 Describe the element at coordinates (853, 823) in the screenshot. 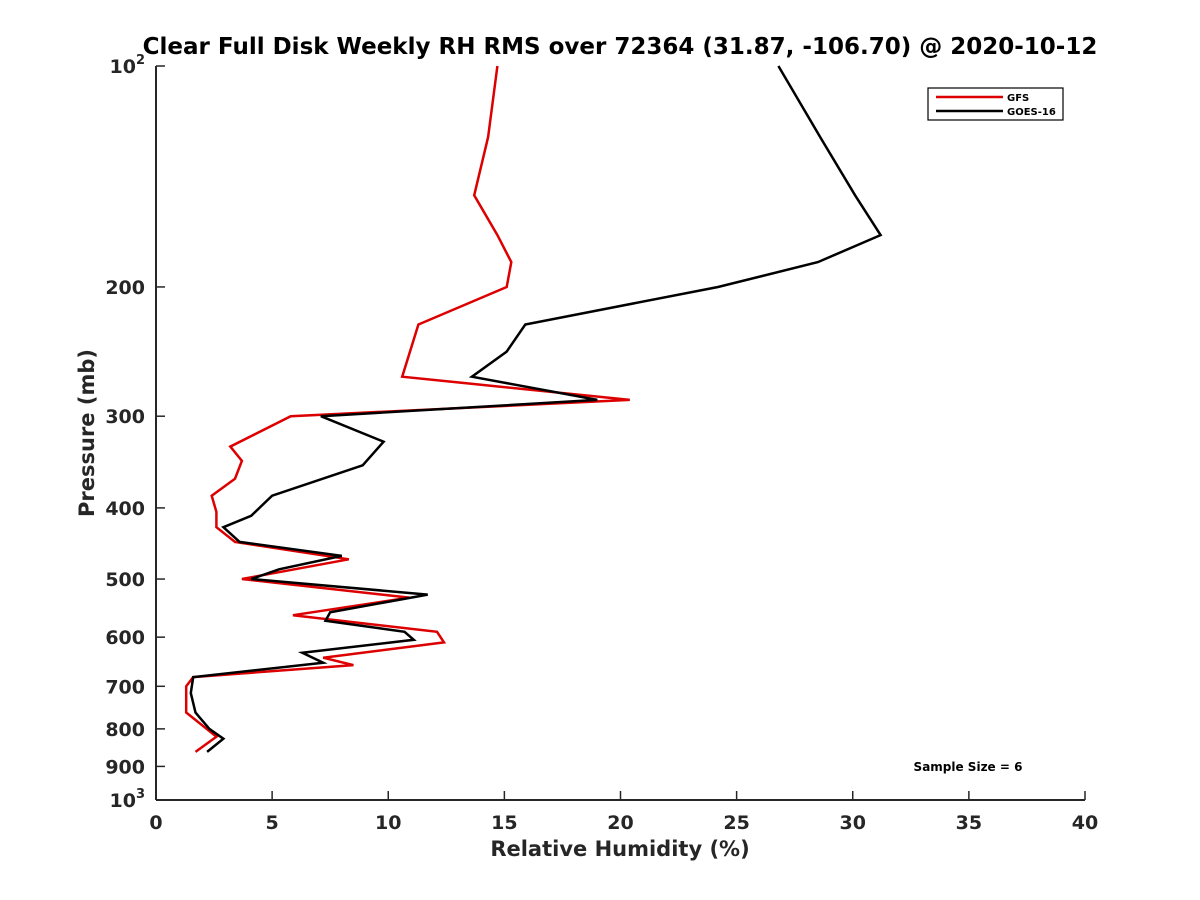

I see `x-tick-label: 30` at that location.